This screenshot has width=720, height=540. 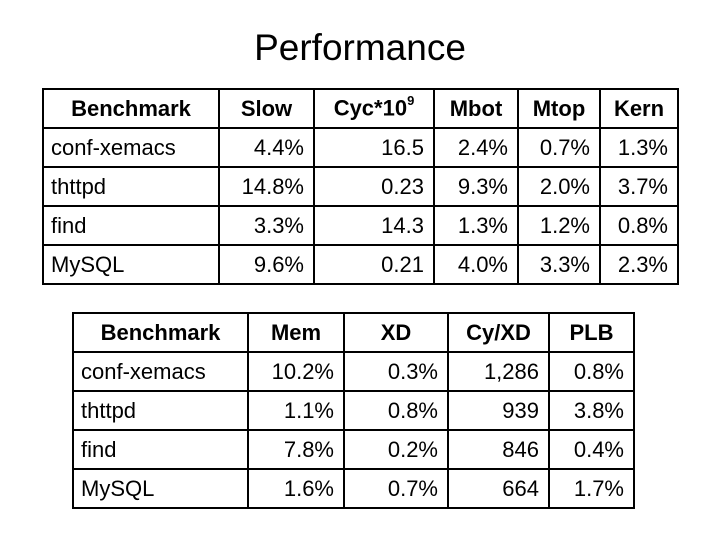 I want to click on mem-cell: 1.6%, so click(x=296, y=488).